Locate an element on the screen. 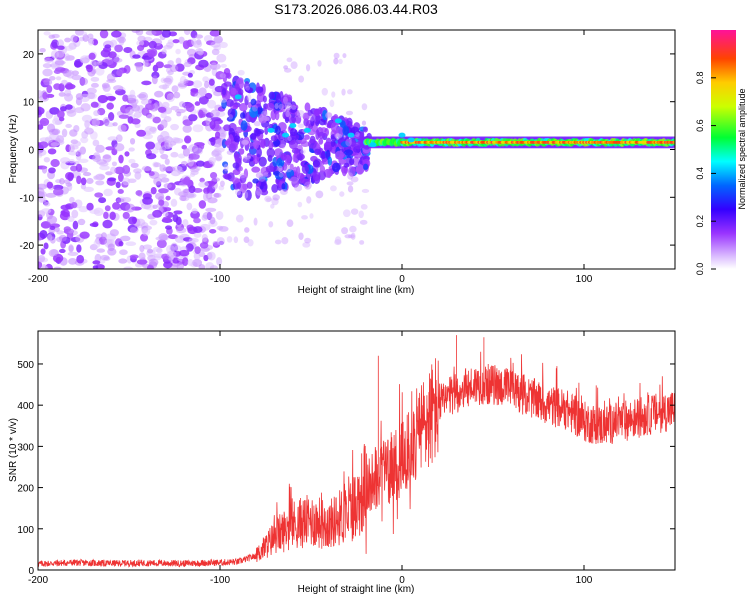  heatmap-ytick-label: -20 is located at coordinates (27, 246).